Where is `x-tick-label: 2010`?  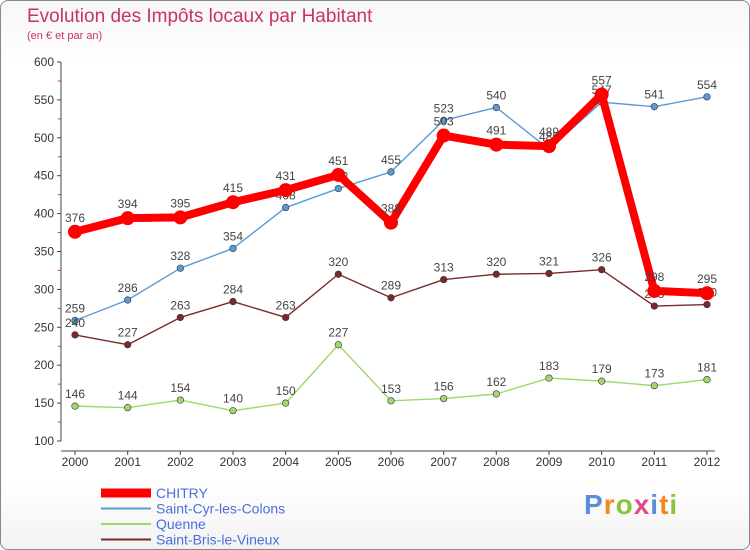 x-tick-label: 2010 is located at coordinates (601, 462).